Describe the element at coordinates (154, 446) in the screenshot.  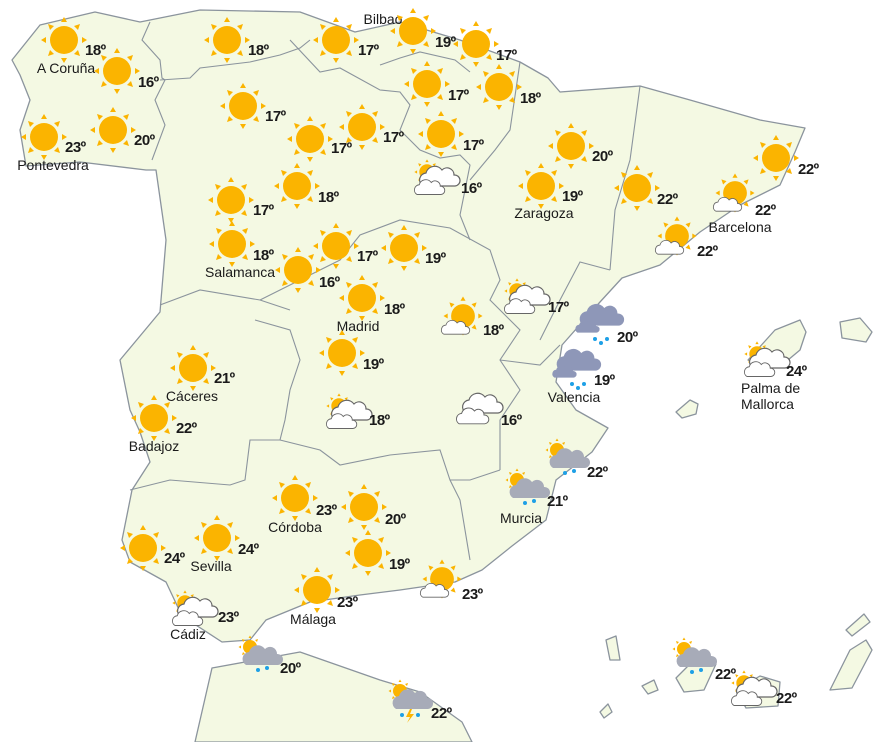
I see `city-label: Badajoz` at that location.